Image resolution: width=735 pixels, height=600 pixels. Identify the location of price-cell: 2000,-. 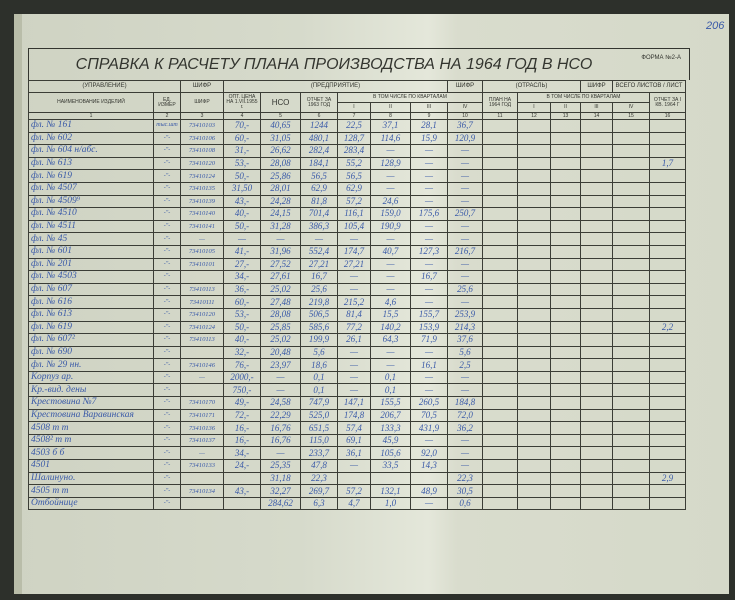
(242, 377).